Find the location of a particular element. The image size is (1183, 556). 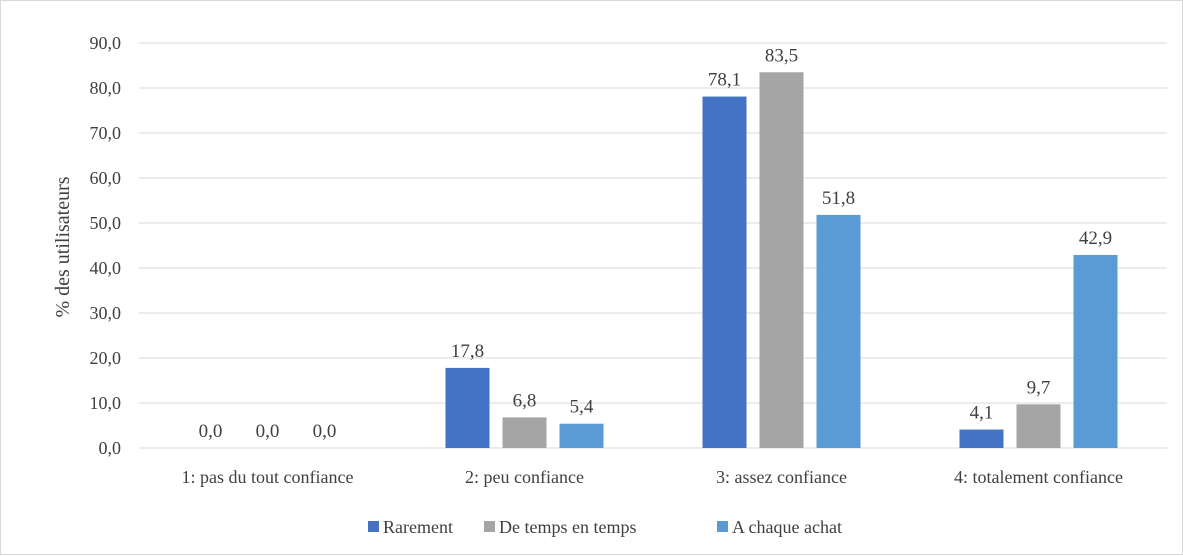

data-label: 9,7 is located at coordinates (1039, 387).